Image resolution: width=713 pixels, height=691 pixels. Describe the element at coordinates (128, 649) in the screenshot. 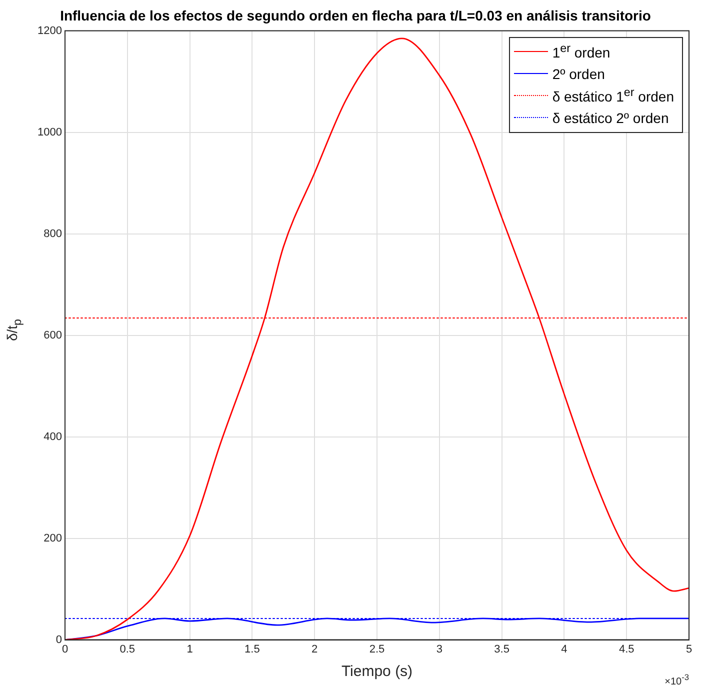

I see `x-tick-label: 0.5` at that location.